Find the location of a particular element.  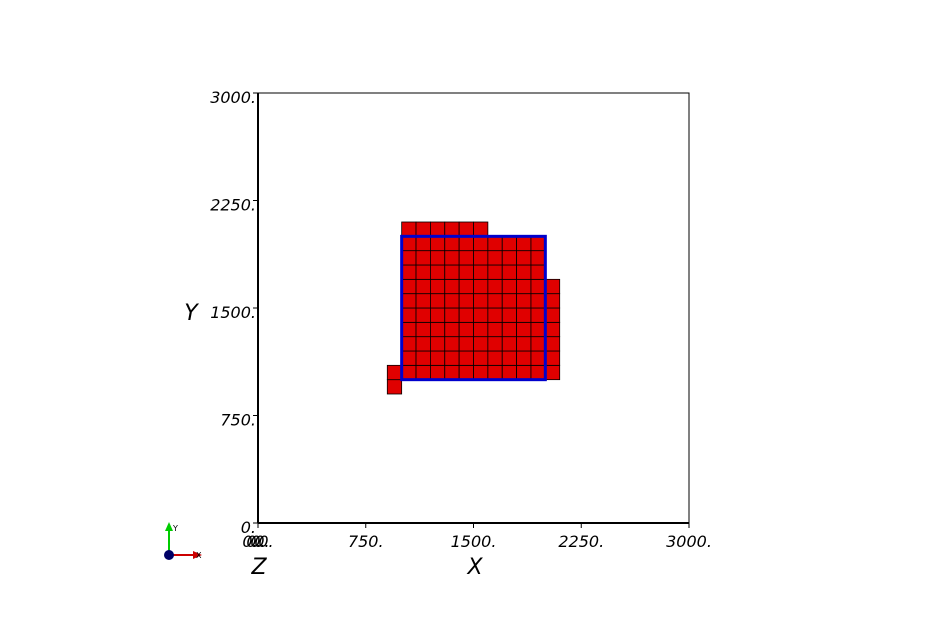

region-outline is located at coordinates (473, 308).